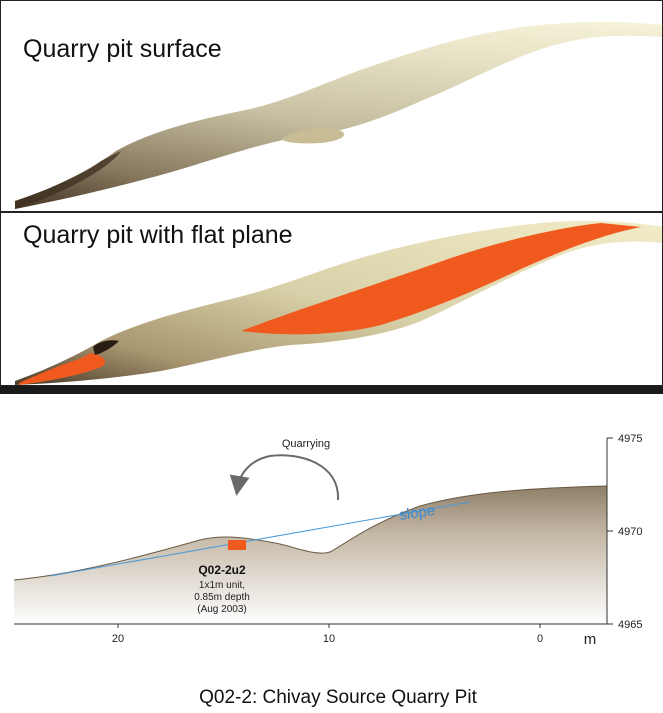 The height and width of the screenshot is (713, 663). I want to click on x-unit-label: m, so click(590, 639).